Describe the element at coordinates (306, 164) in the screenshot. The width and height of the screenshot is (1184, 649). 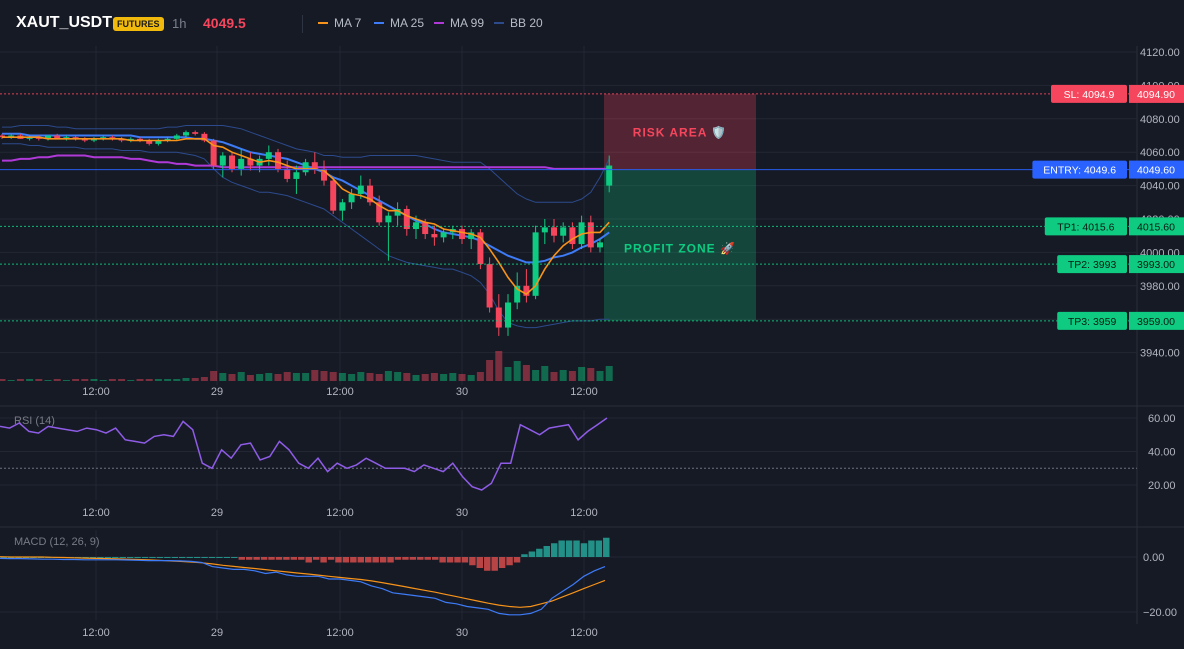
I see `bb-upper-line` at that location.